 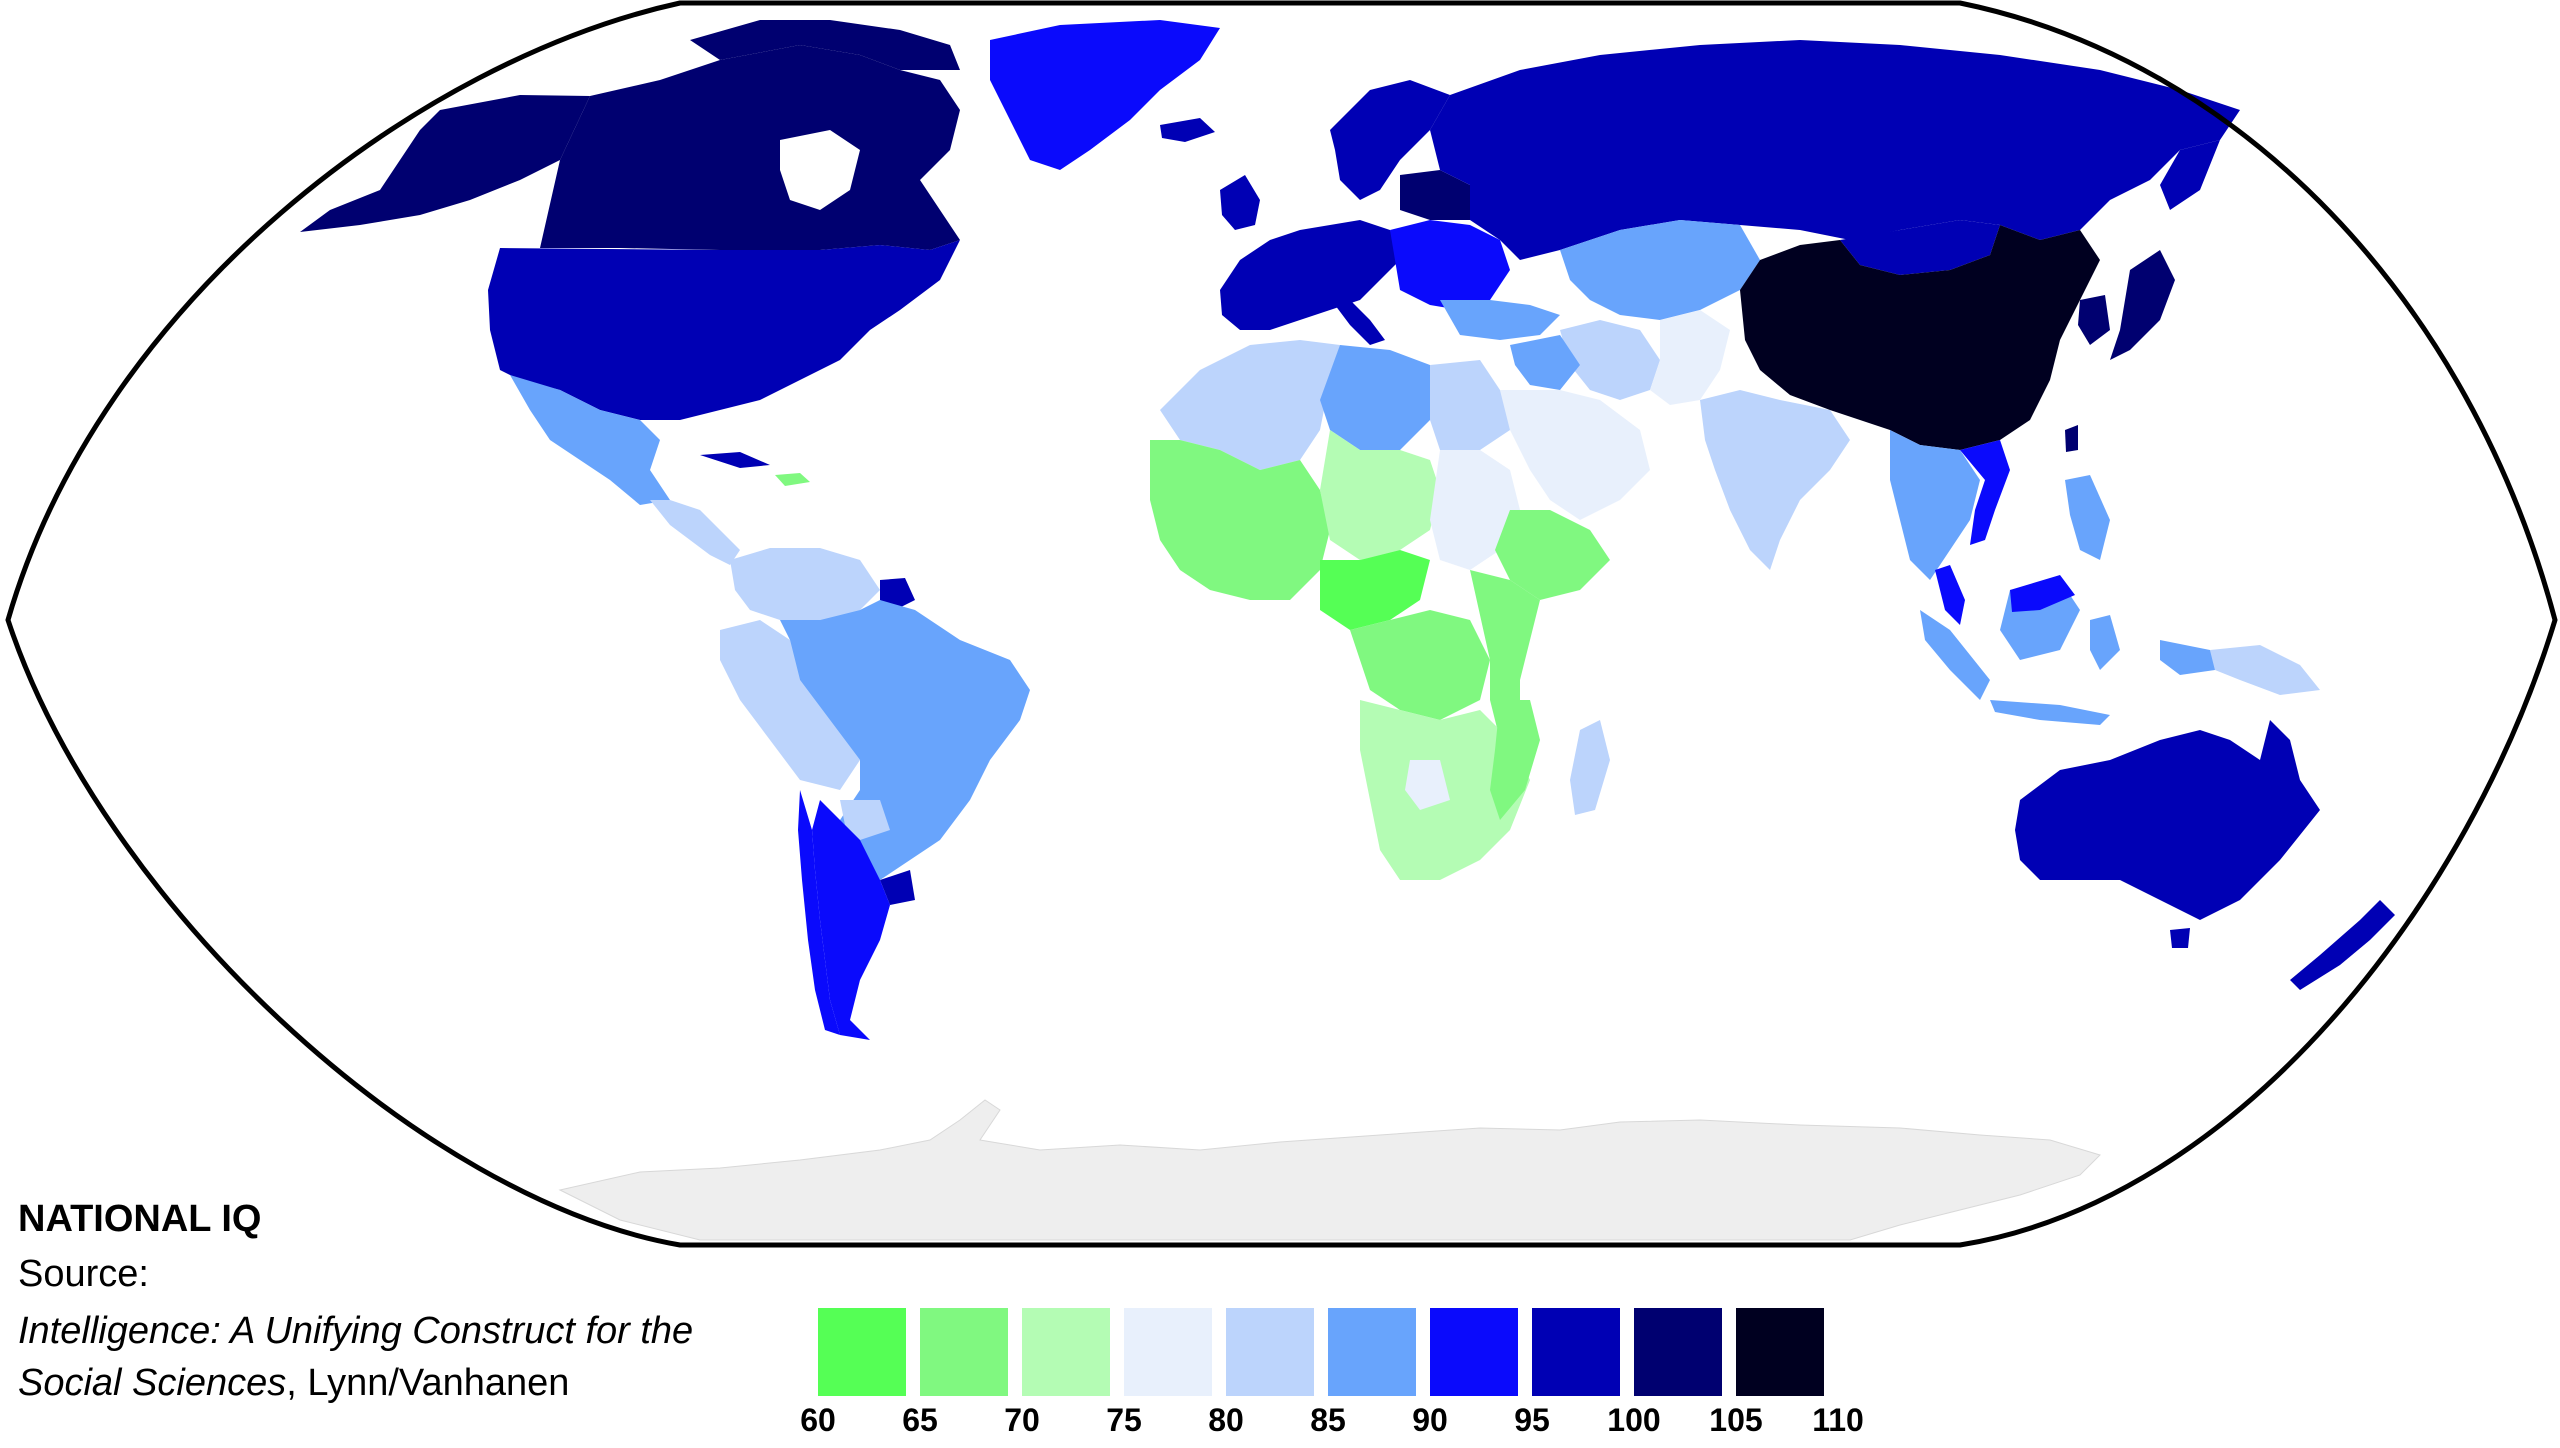 What do you see at coordinates (1450, 265) in the screenshot?
I see `region-eastern-europe` at bounding box center [1450, 265].